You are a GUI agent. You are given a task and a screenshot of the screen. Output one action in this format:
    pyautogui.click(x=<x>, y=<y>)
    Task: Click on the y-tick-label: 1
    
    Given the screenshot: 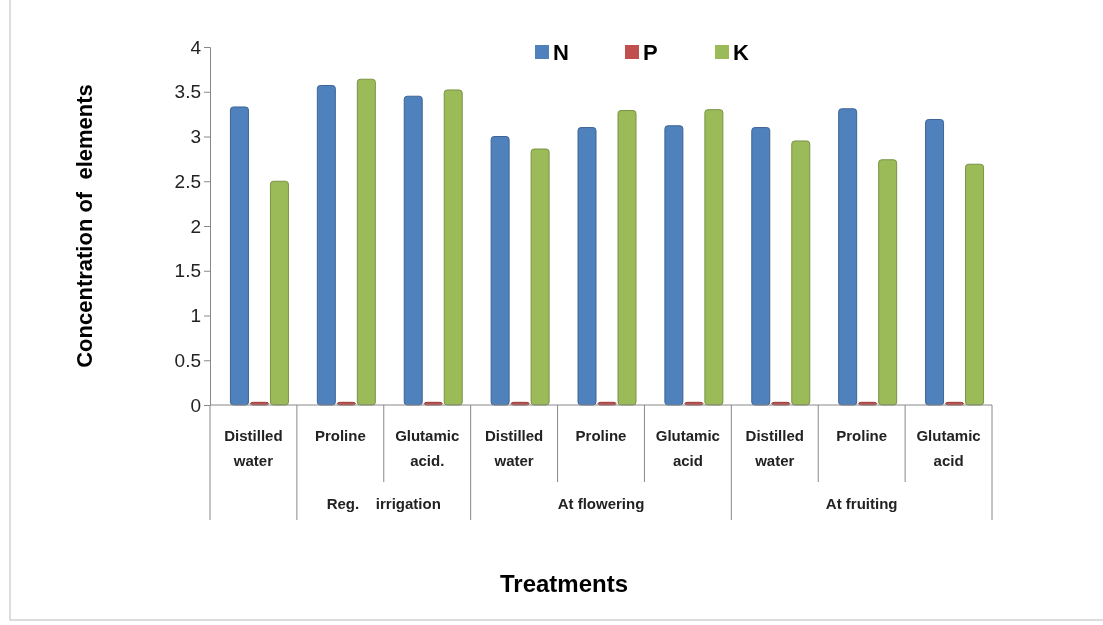 What is the action you would take?
    pyautogui.click(x=195, y=316)
    